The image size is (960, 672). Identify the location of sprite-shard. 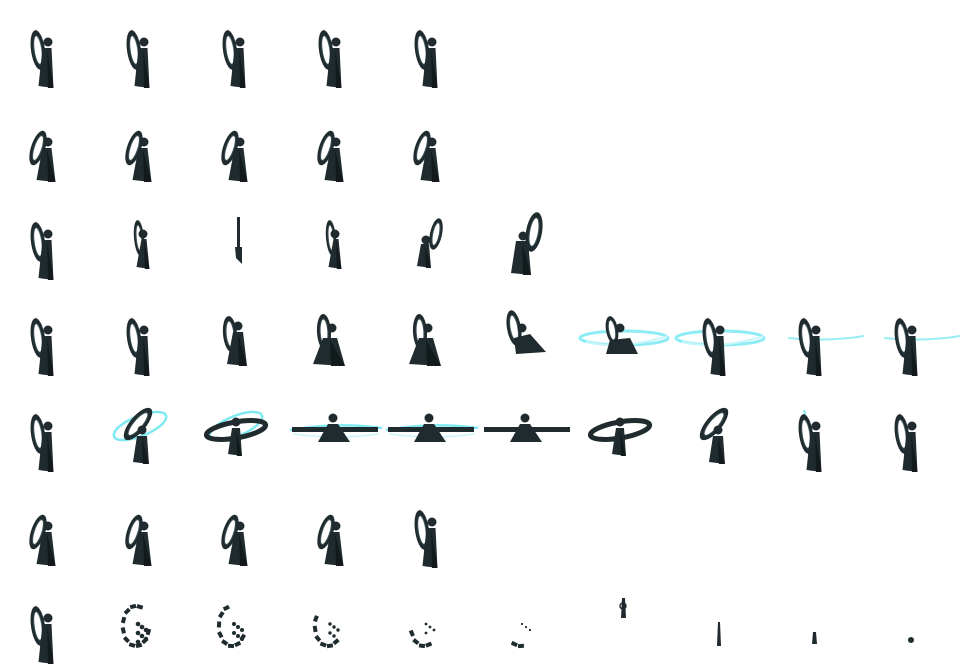
(814, 638).